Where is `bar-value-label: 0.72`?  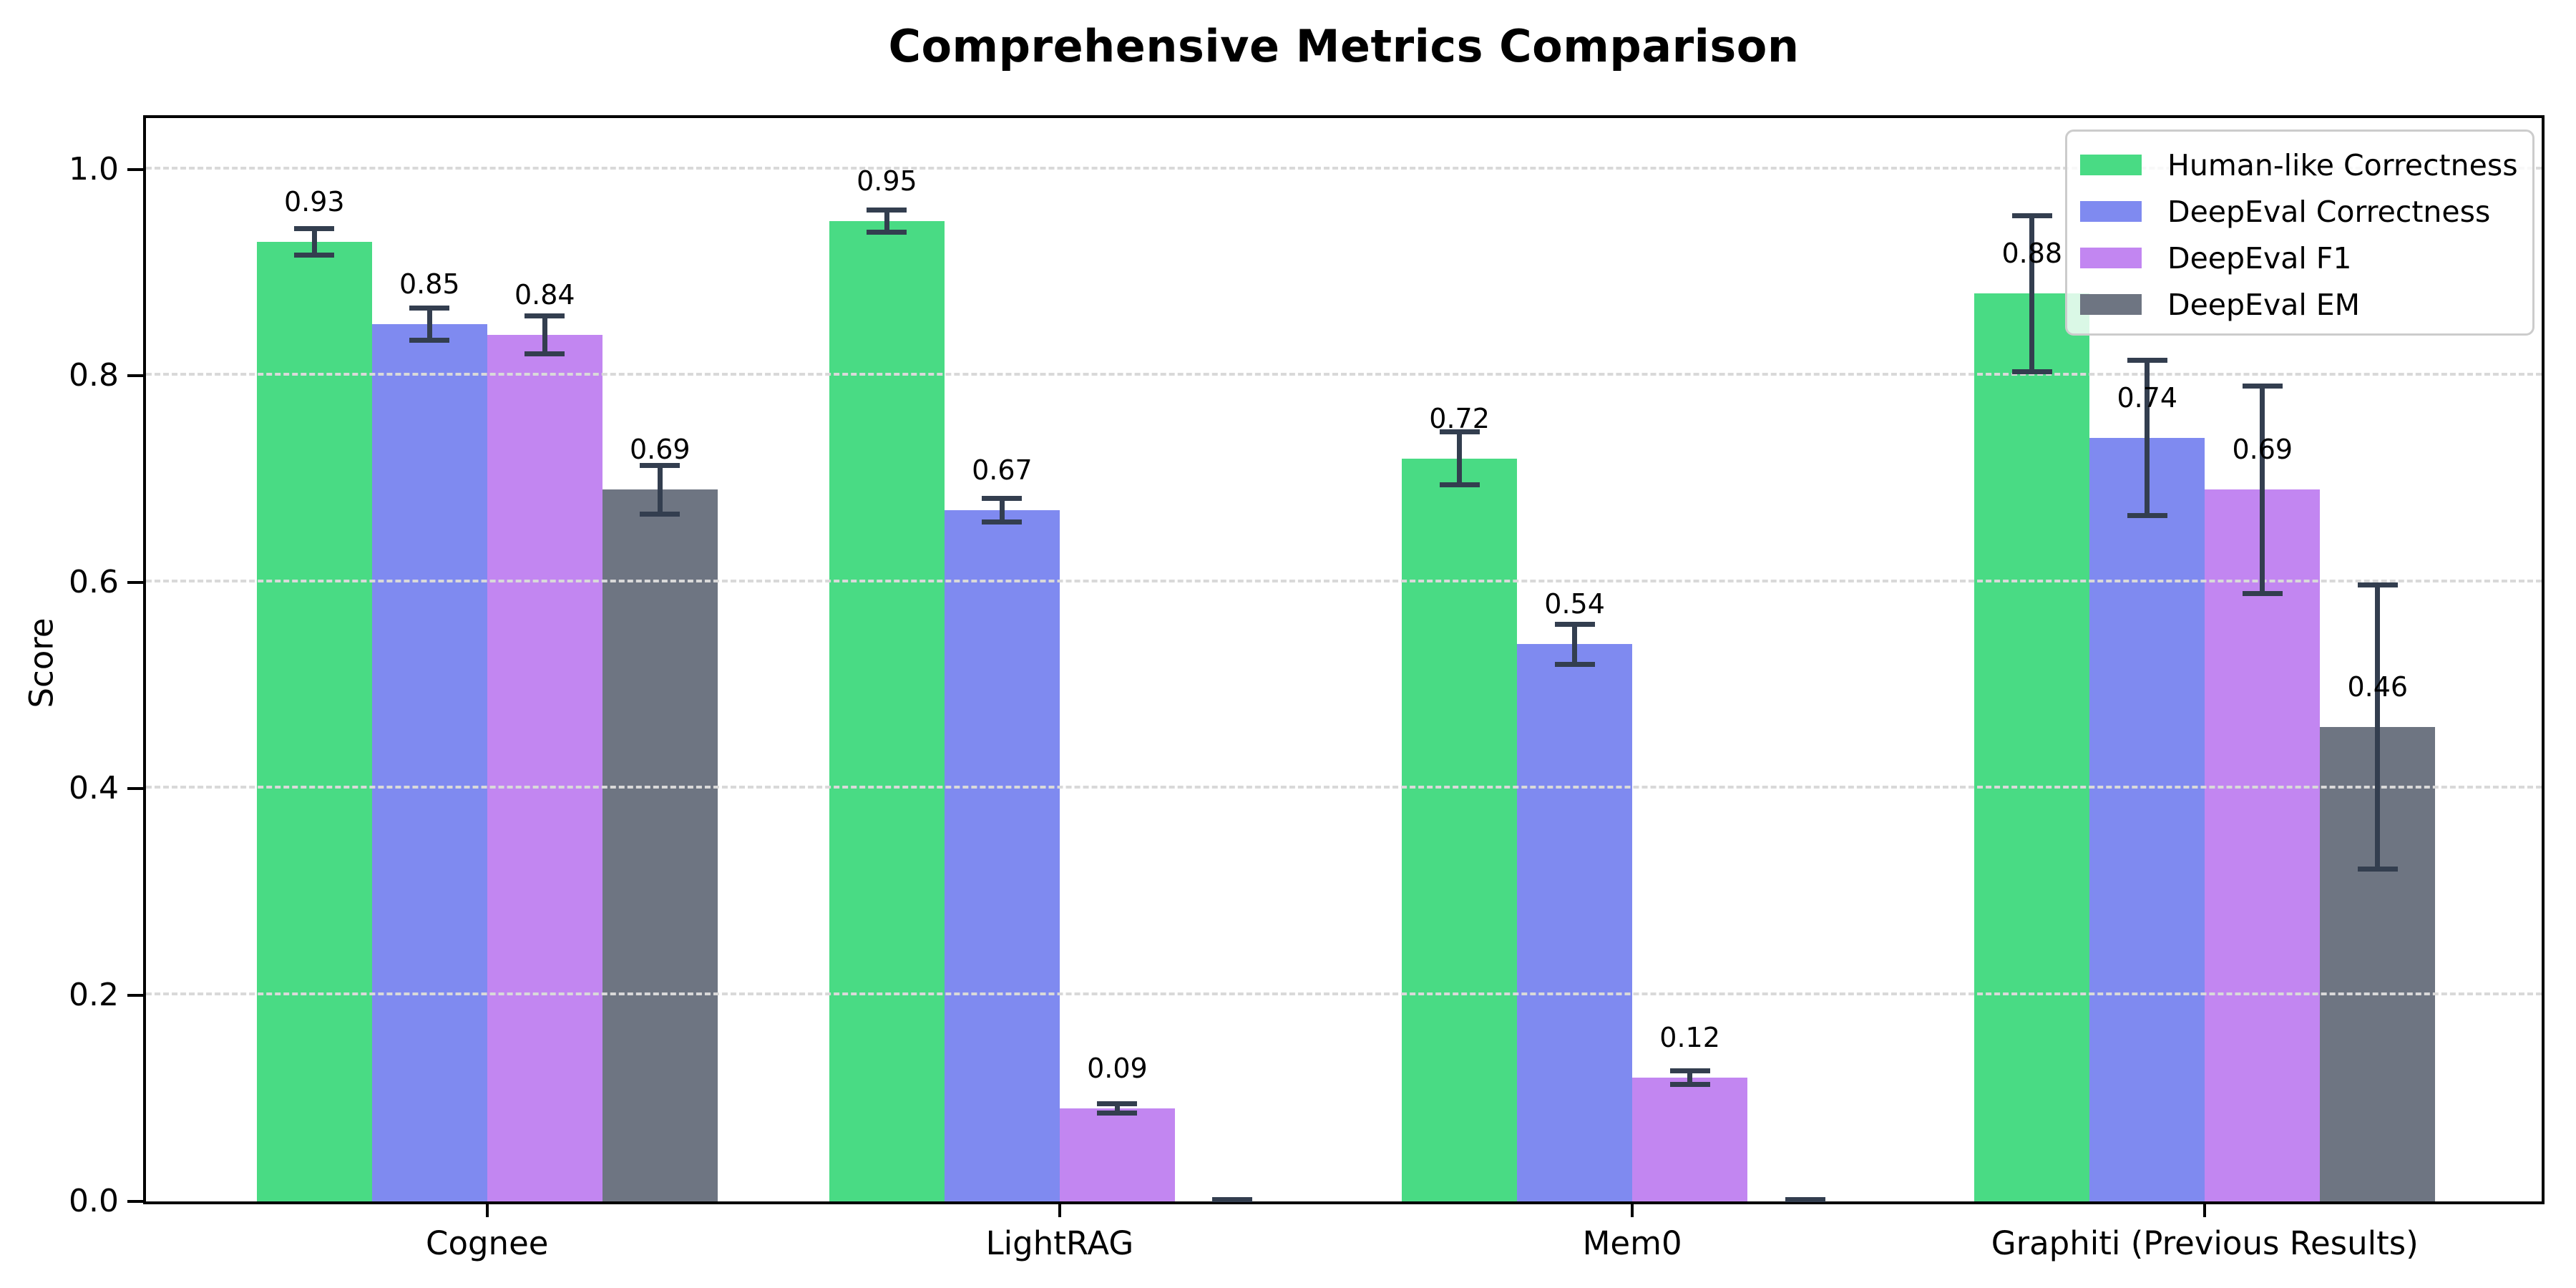 bar-value-label: 0.72 is located at coordinates (1459, 418).